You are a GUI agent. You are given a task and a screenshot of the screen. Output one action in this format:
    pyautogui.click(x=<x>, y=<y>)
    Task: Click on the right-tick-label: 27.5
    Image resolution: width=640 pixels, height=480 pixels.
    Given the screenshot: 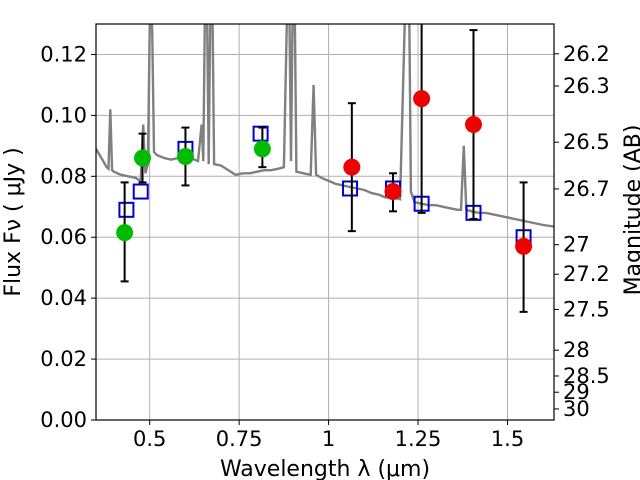 What is the action you would take?
    pyautogui.click(x=586, y=309)
    